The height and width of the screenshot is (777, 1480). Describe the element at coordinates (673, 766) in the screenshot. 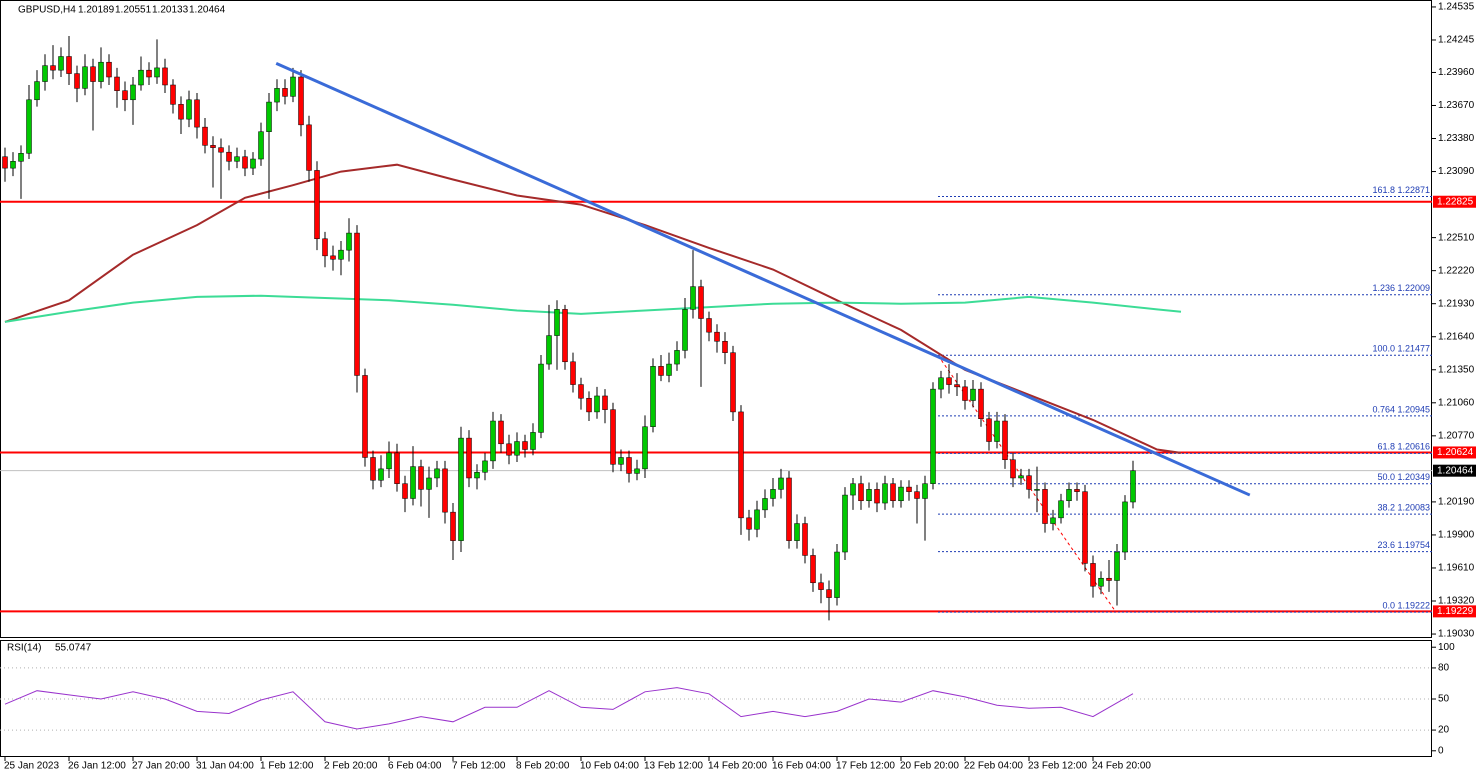

I see `x-tick-label: 13 Feb 12:00` at that location.